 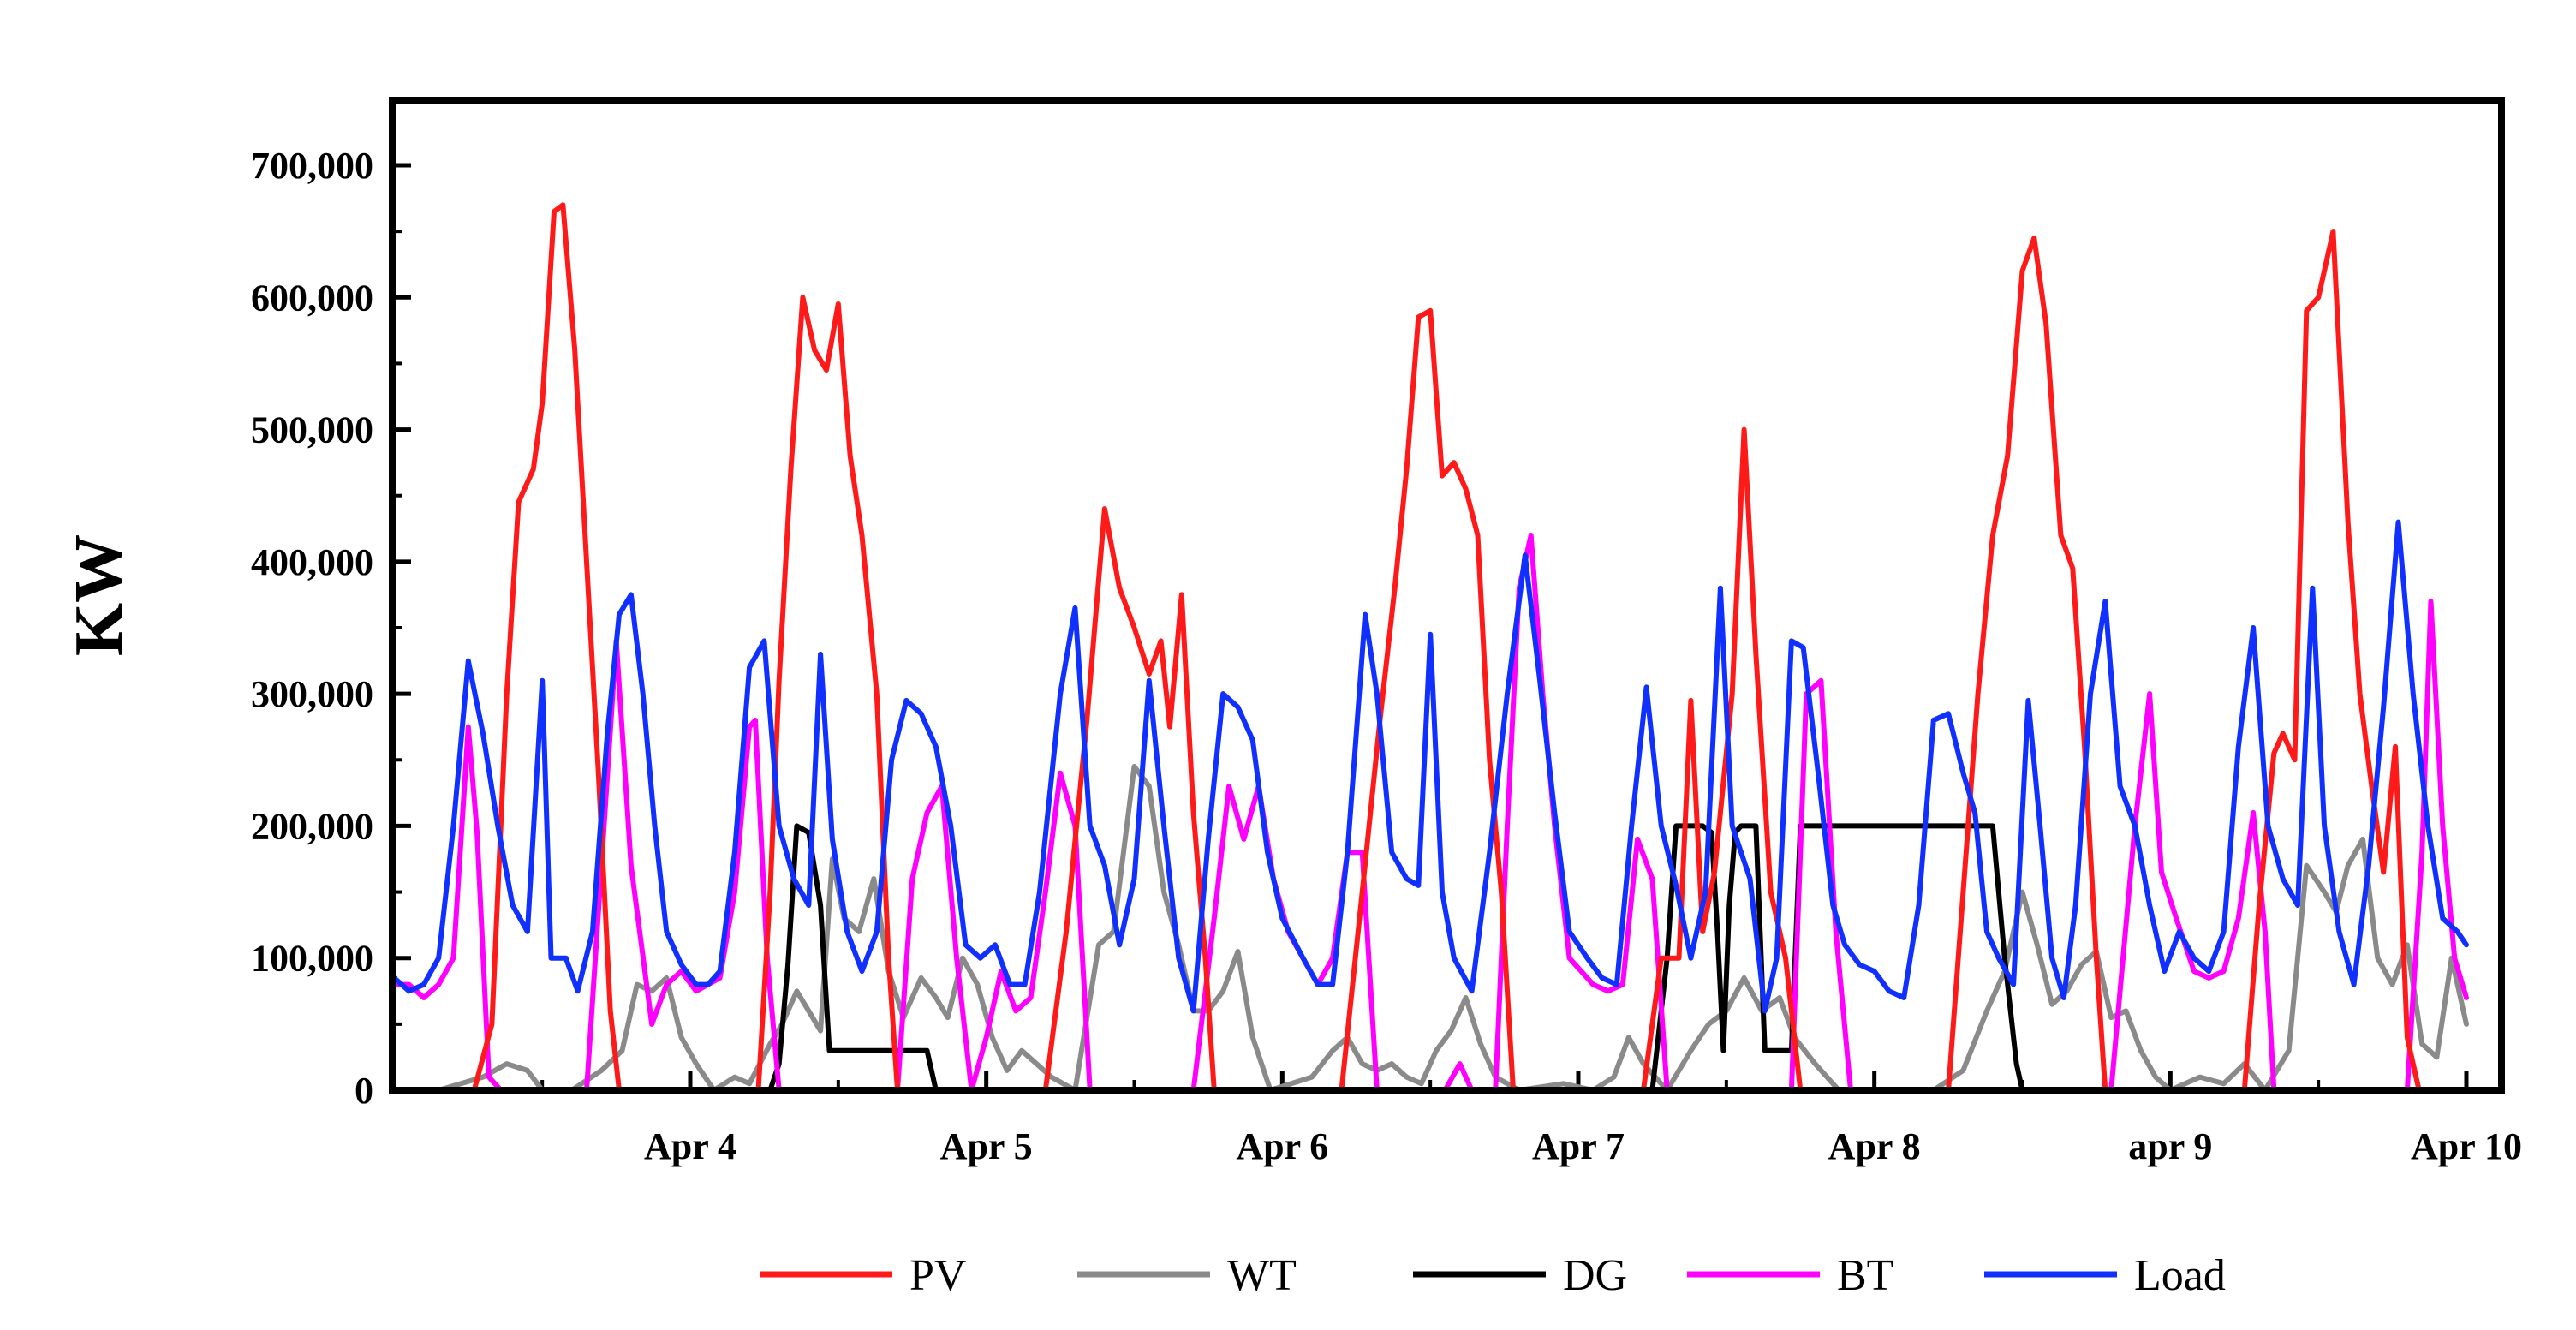 What do you see at coordinates (1578, 1146) in the screenshot?
I see `x-tick-label: Apr 7` at bounding box center [1578, 1146].